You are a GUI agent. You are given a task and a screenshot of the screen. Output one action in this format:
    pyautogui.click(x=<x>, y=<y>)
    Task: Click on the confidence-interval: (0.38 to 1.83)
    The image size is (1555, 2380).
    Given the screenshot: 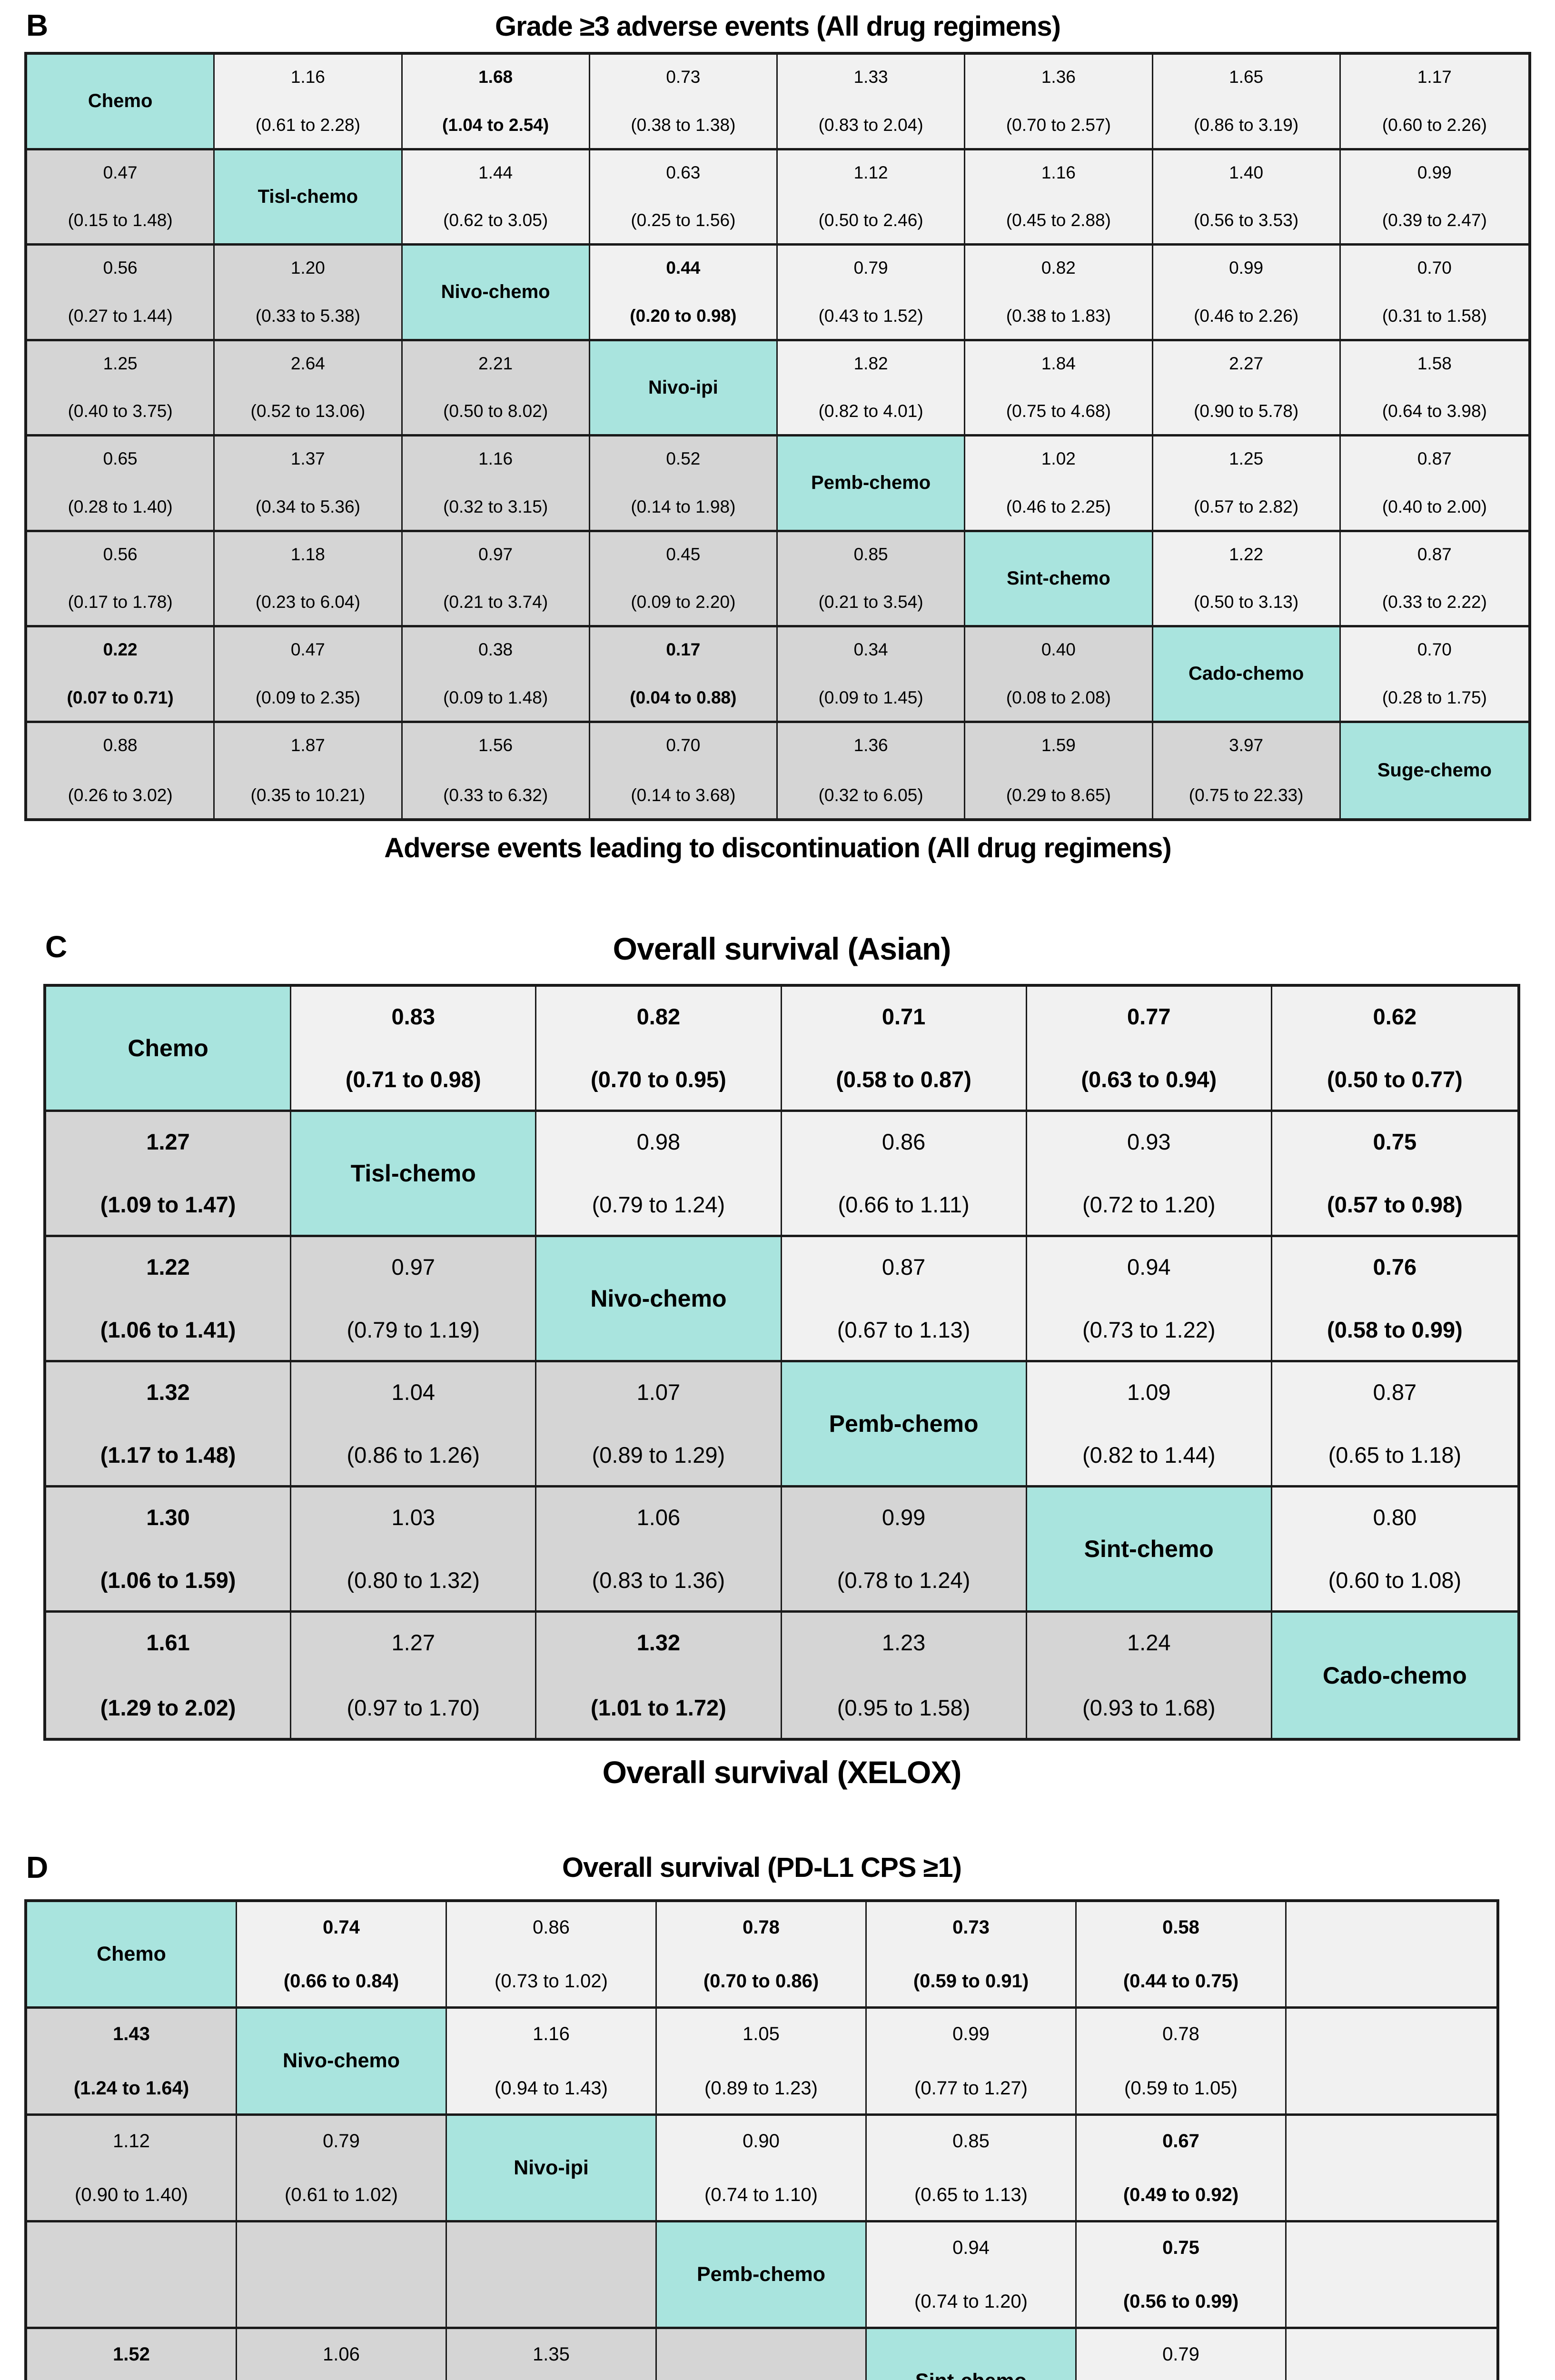 What is the action you would take?
    pyautogui.click(x=1058, y=316)
    